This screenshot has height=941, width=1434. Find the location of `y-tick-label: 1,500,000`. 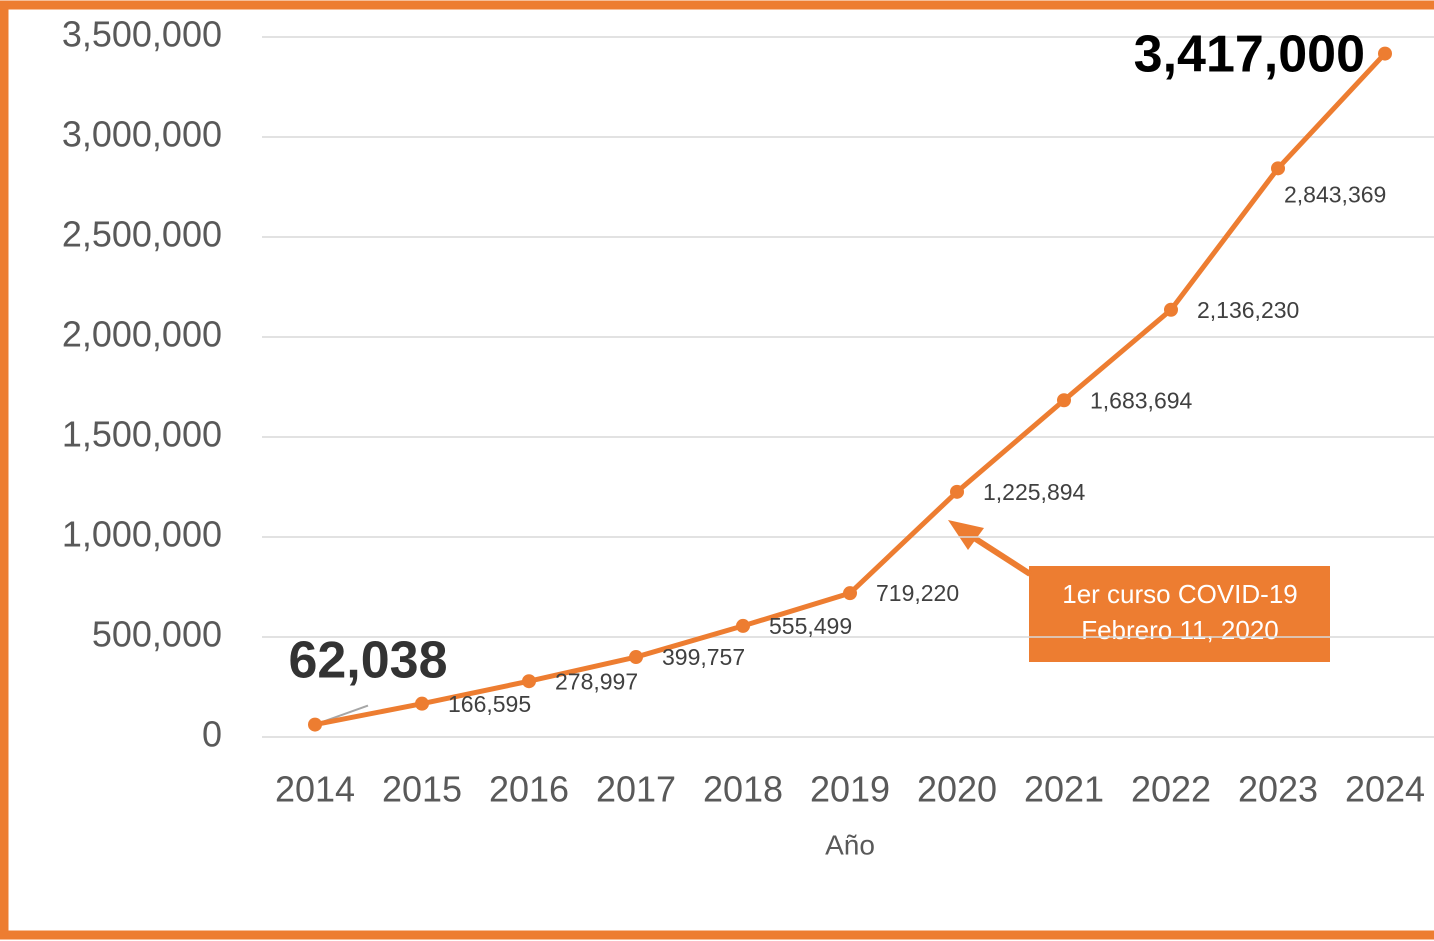

y-tick-label: 1,500,000 is located at coordinates (142, 434).